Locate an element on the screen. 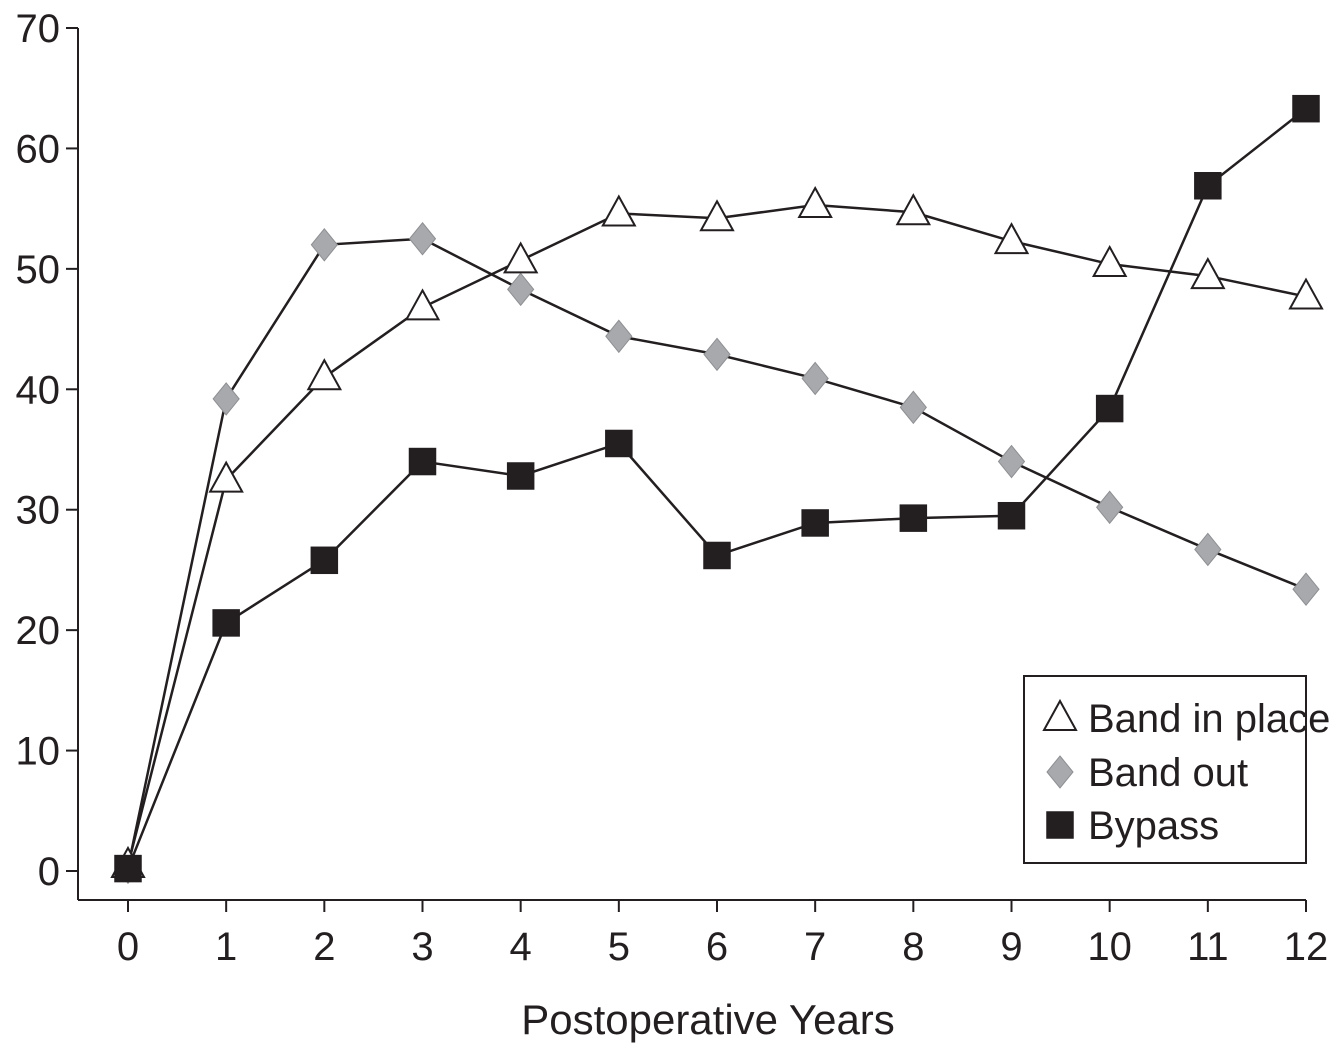  x-axis-title: Postoperative Years is located at coordinates (708, 1019).